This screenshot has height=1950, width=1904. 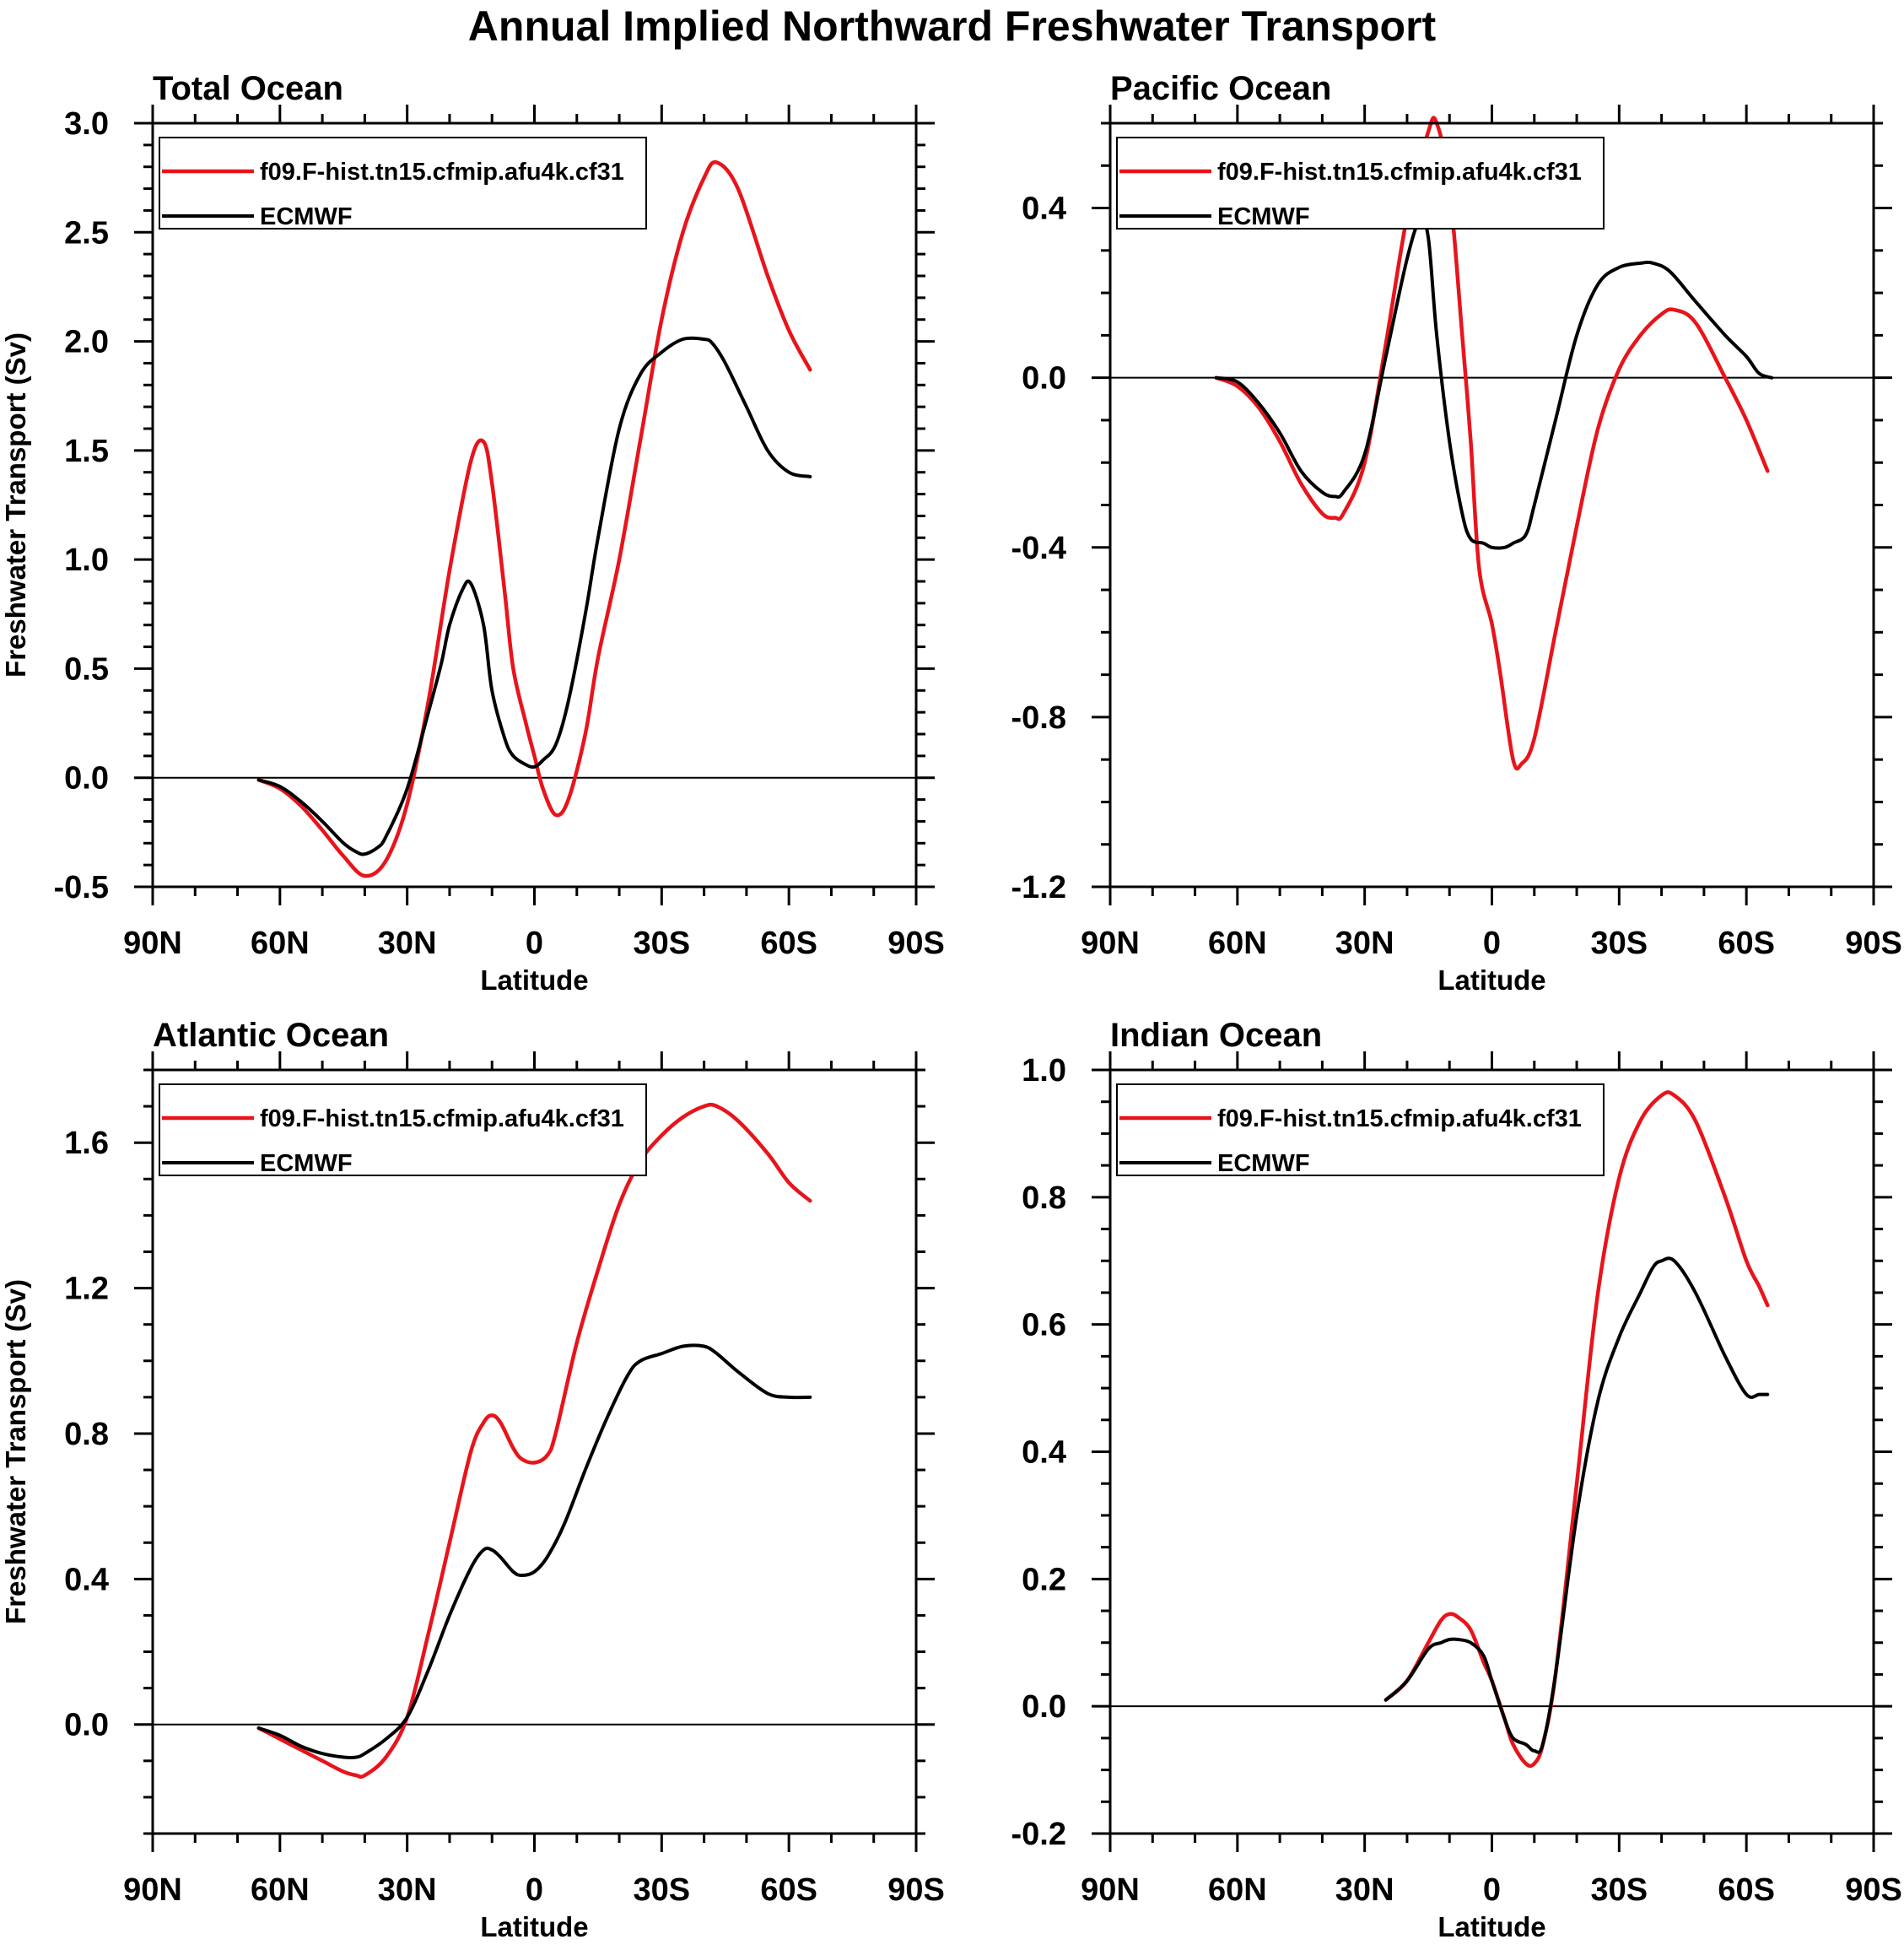 What do you see at coordinates (86, 233) in the screenshot?
I see `y-tick-label: 2.5` at bounding box center [86, 233].